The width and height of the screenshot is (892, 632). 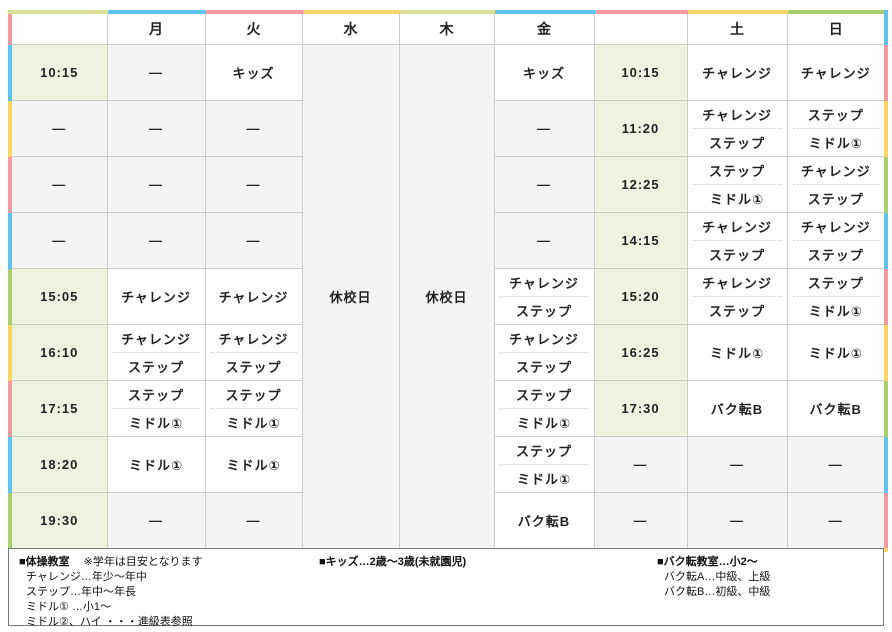 What do you see at coordinates (109, 622) in the screenshot?
I see `legend-item: ミドル②、ハイ ・・・進級表参照` at bounding box center [109, 622].